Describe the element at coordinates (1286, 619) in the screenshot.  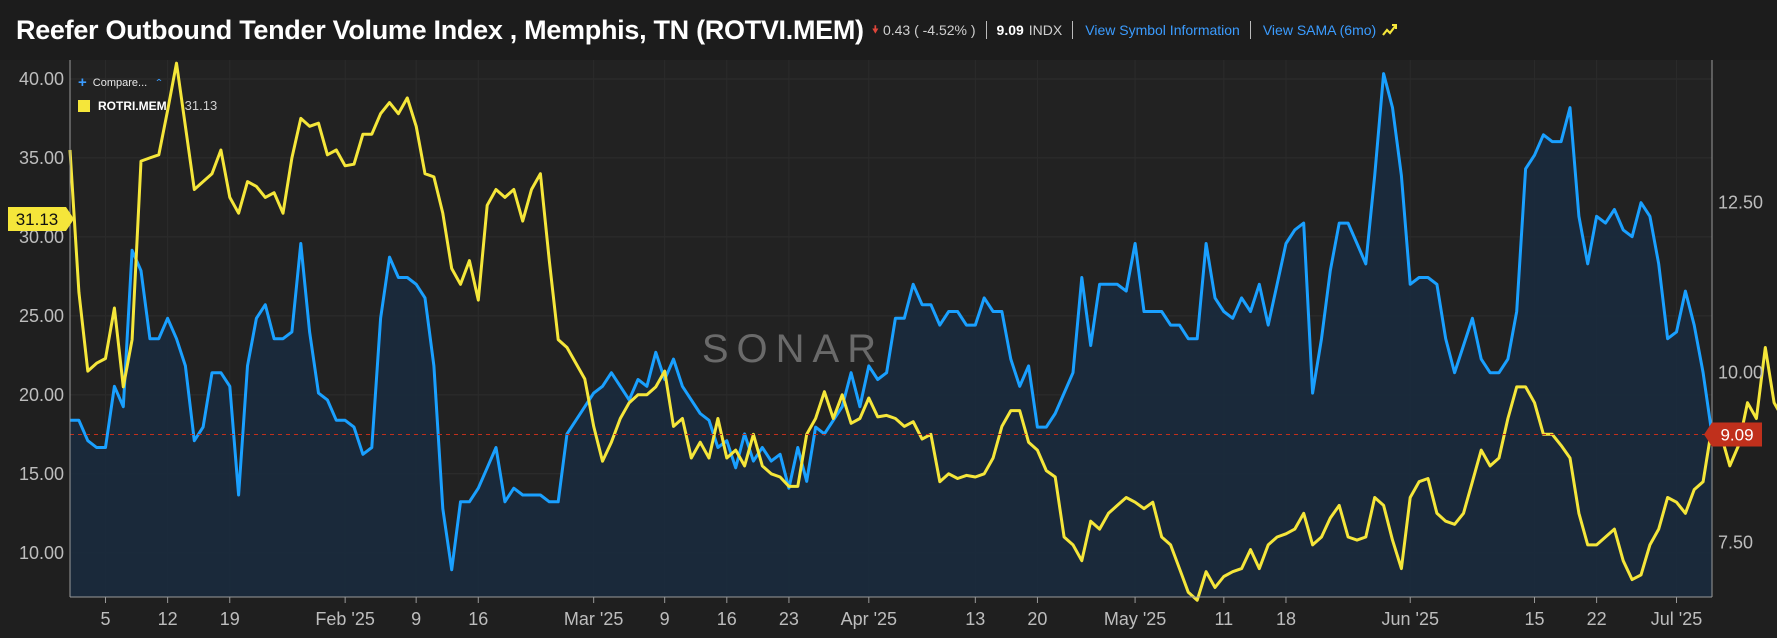
I see `x-axis-tick-label: 18` at that location.